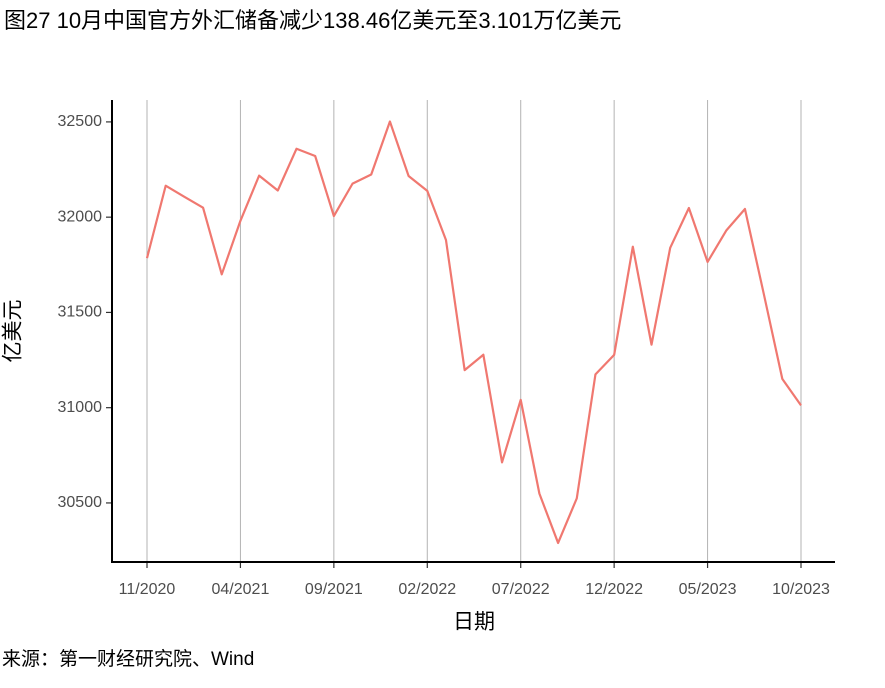 The height and width of the screenshot is (688, 885). I want to click on y-tick-label: 32500, so click(80, 121).